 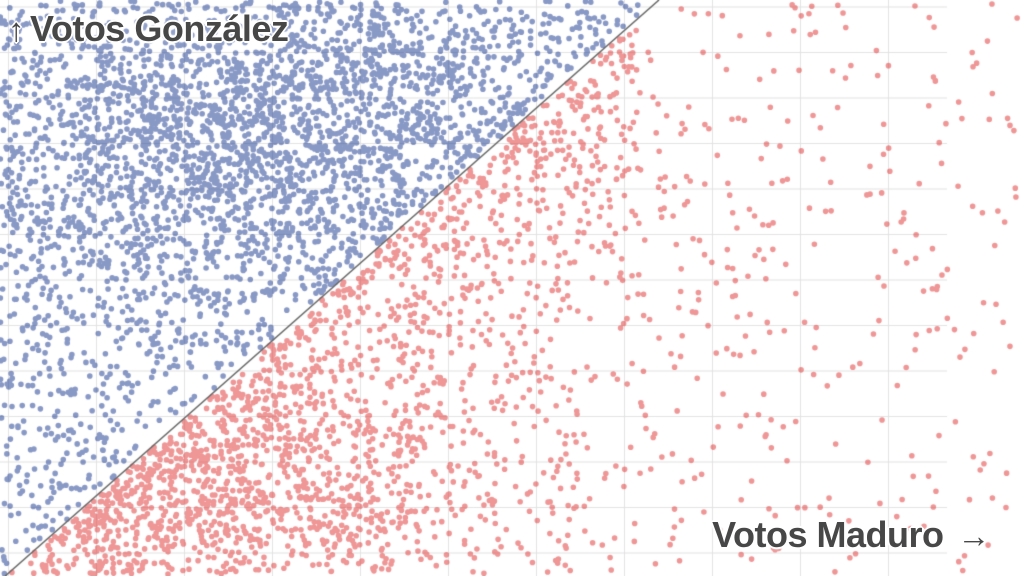 I want to click on right-arrow-icon: →, so click(x=974, y=535).